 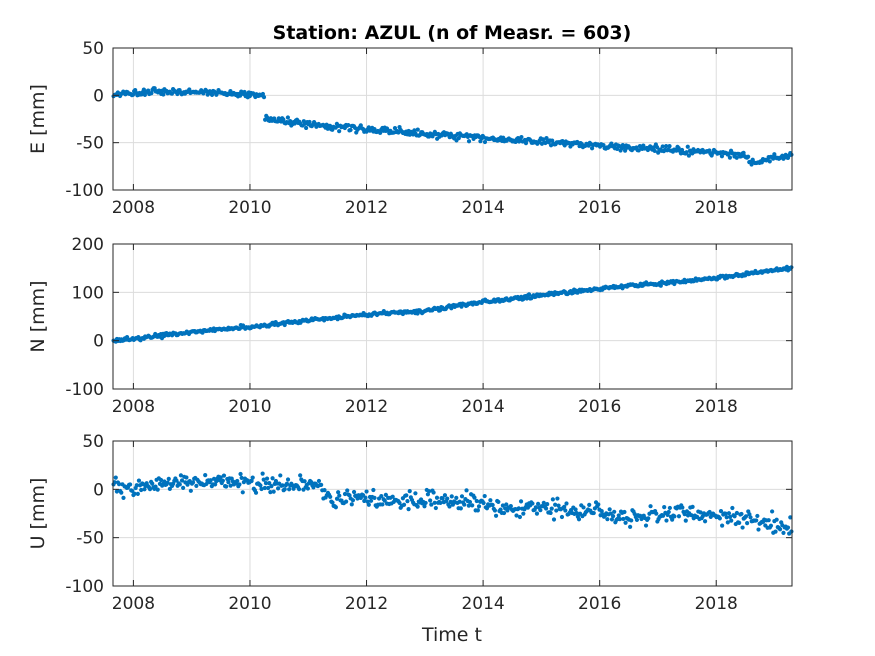 What do you see at coordinates (451, 635) in the screenshot?
I see `x-axis-label: Time t` at bounding box center [451, 635].